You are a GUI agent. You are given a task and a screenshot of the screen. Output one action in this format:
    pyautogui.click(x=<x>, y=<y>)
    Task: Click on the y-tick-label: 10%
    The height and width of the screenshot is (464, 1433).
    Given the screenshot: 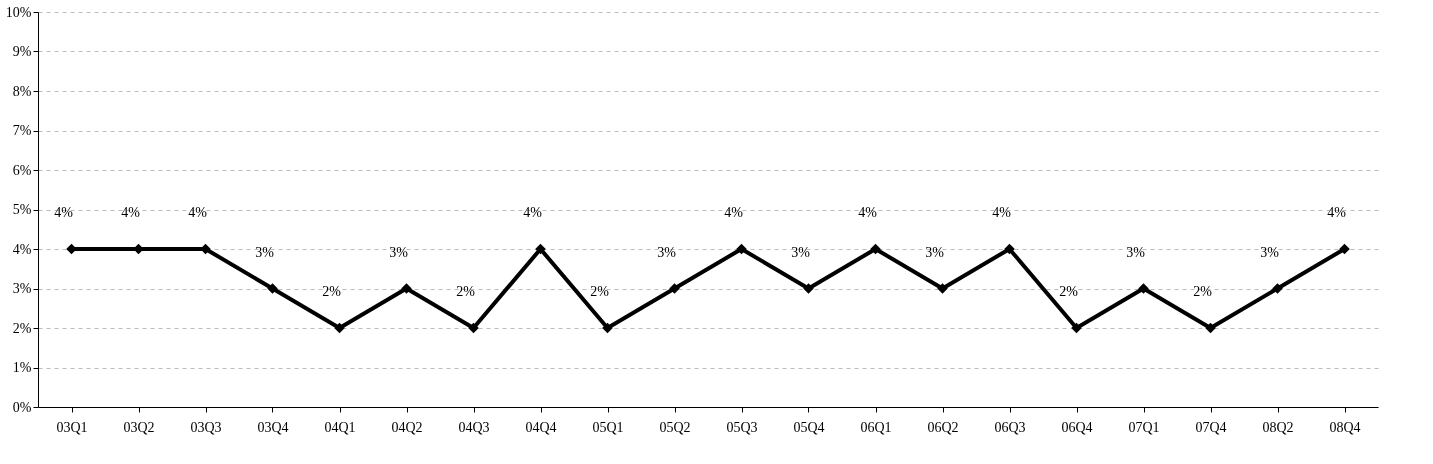 What is the action you would take?
    pyautogui.click(x=18, y=12)
    